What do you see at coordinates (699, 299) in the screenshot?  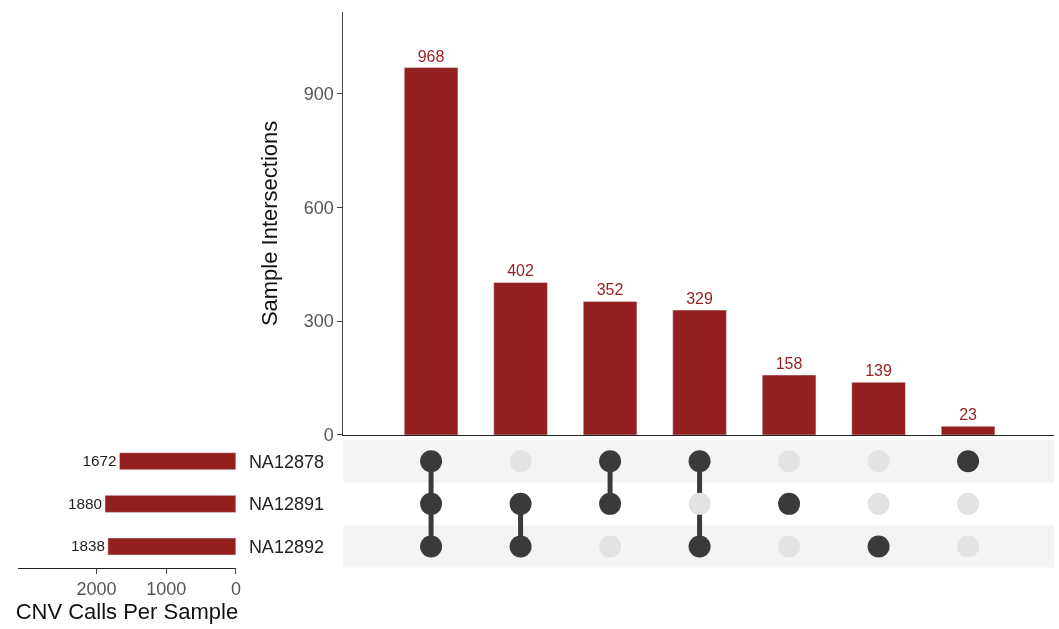 I see `data-label: 329` at bounding box center [699, 299].